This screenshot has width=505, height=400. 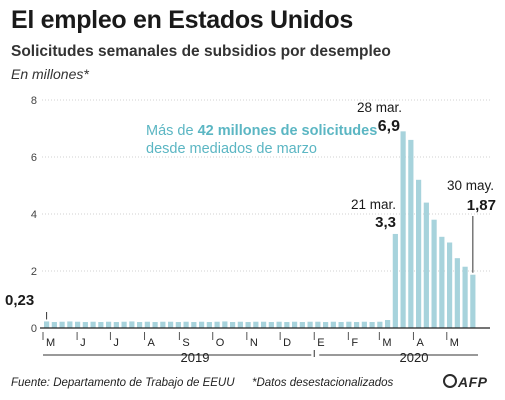 I want to click on annotation-date: 28 mar., so click(x=379, y=107).